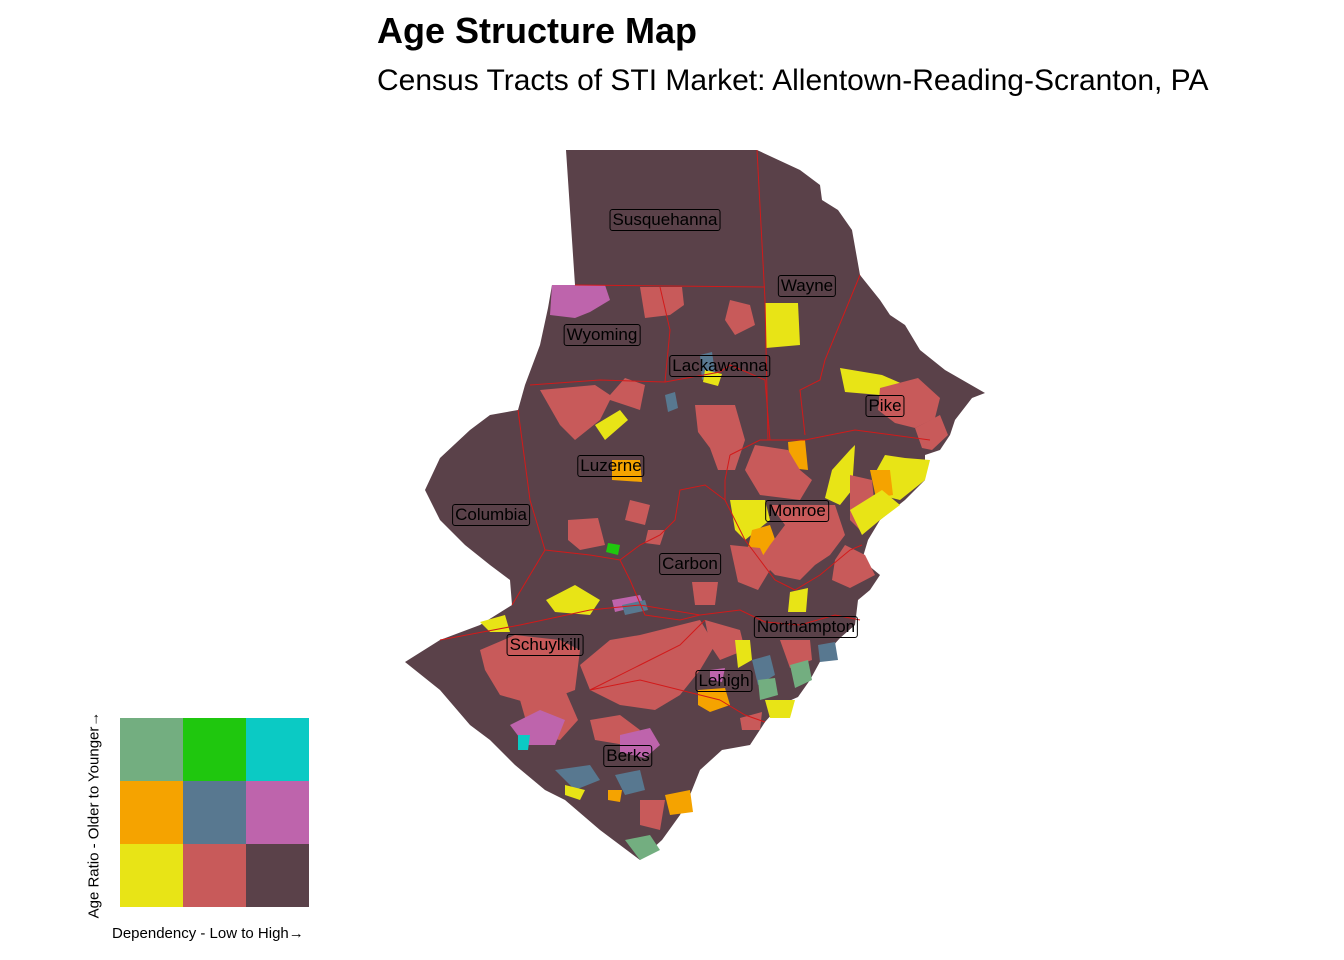 The width and height of the screenshot is (1344, 960). Describe the element at coordinates (720, 366) in the screenshot. I see `county-label-lackawanna: Lackawanna` at that location.